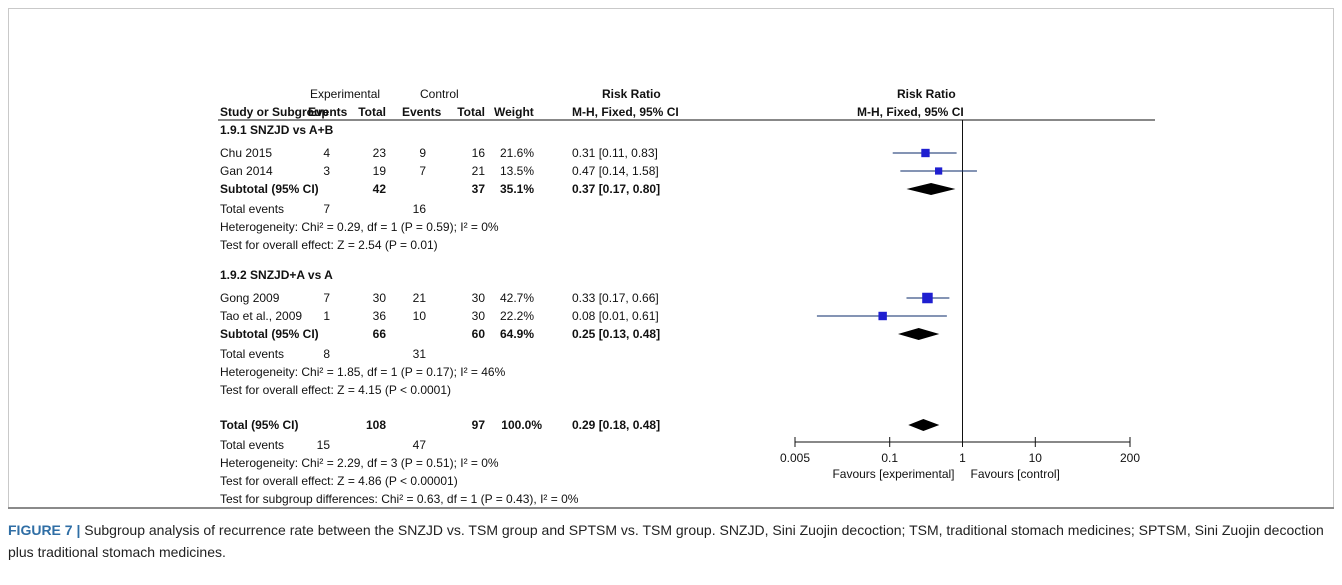 Image resolution: width=1342 pixels, height=585 pixels. What do you see at coordinates (380, 298) in the screenshot?
I see `e-total: 30` at bounding box center [380, 298].